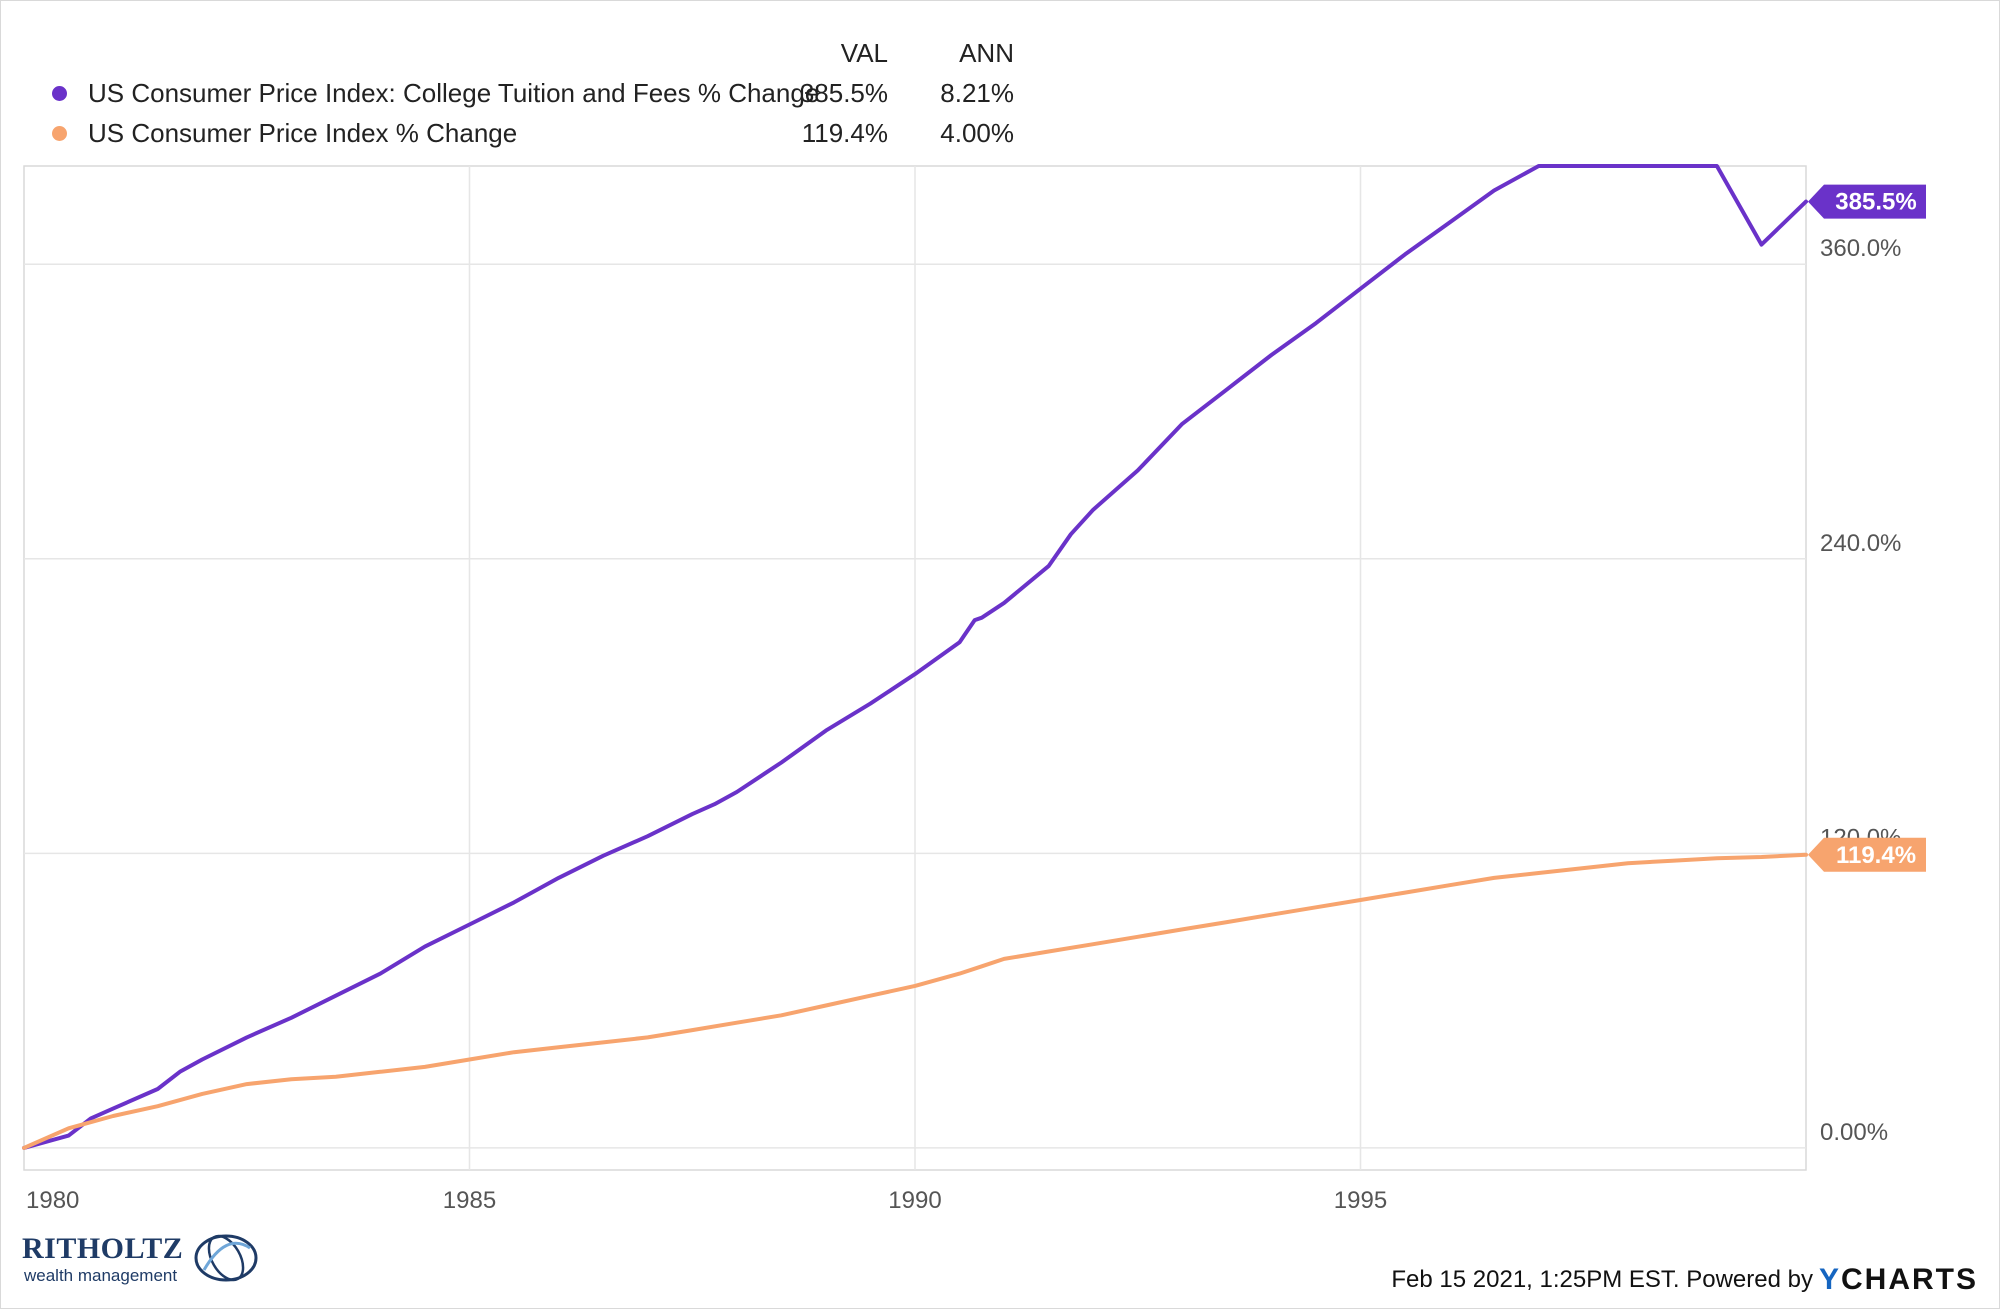 The height and width of the screenshot is (1309, 2000). Describe the element at coordinates (986, 53) in the screenshot. I see `legend-header-ann: ANN` at that location.